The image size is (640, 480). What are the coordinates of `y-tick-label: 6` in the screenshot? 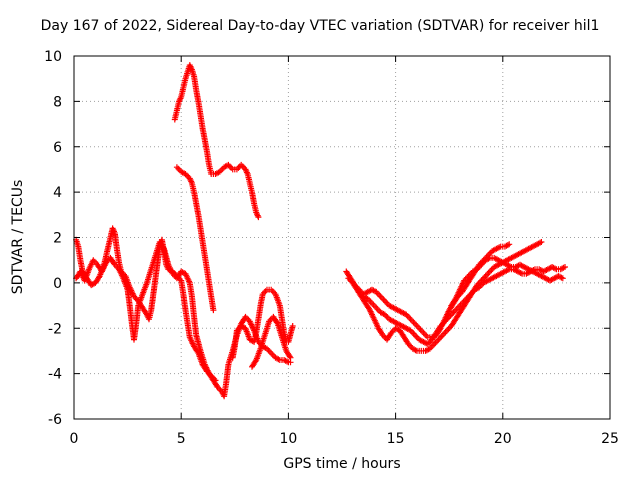 It's located at (57, 148).